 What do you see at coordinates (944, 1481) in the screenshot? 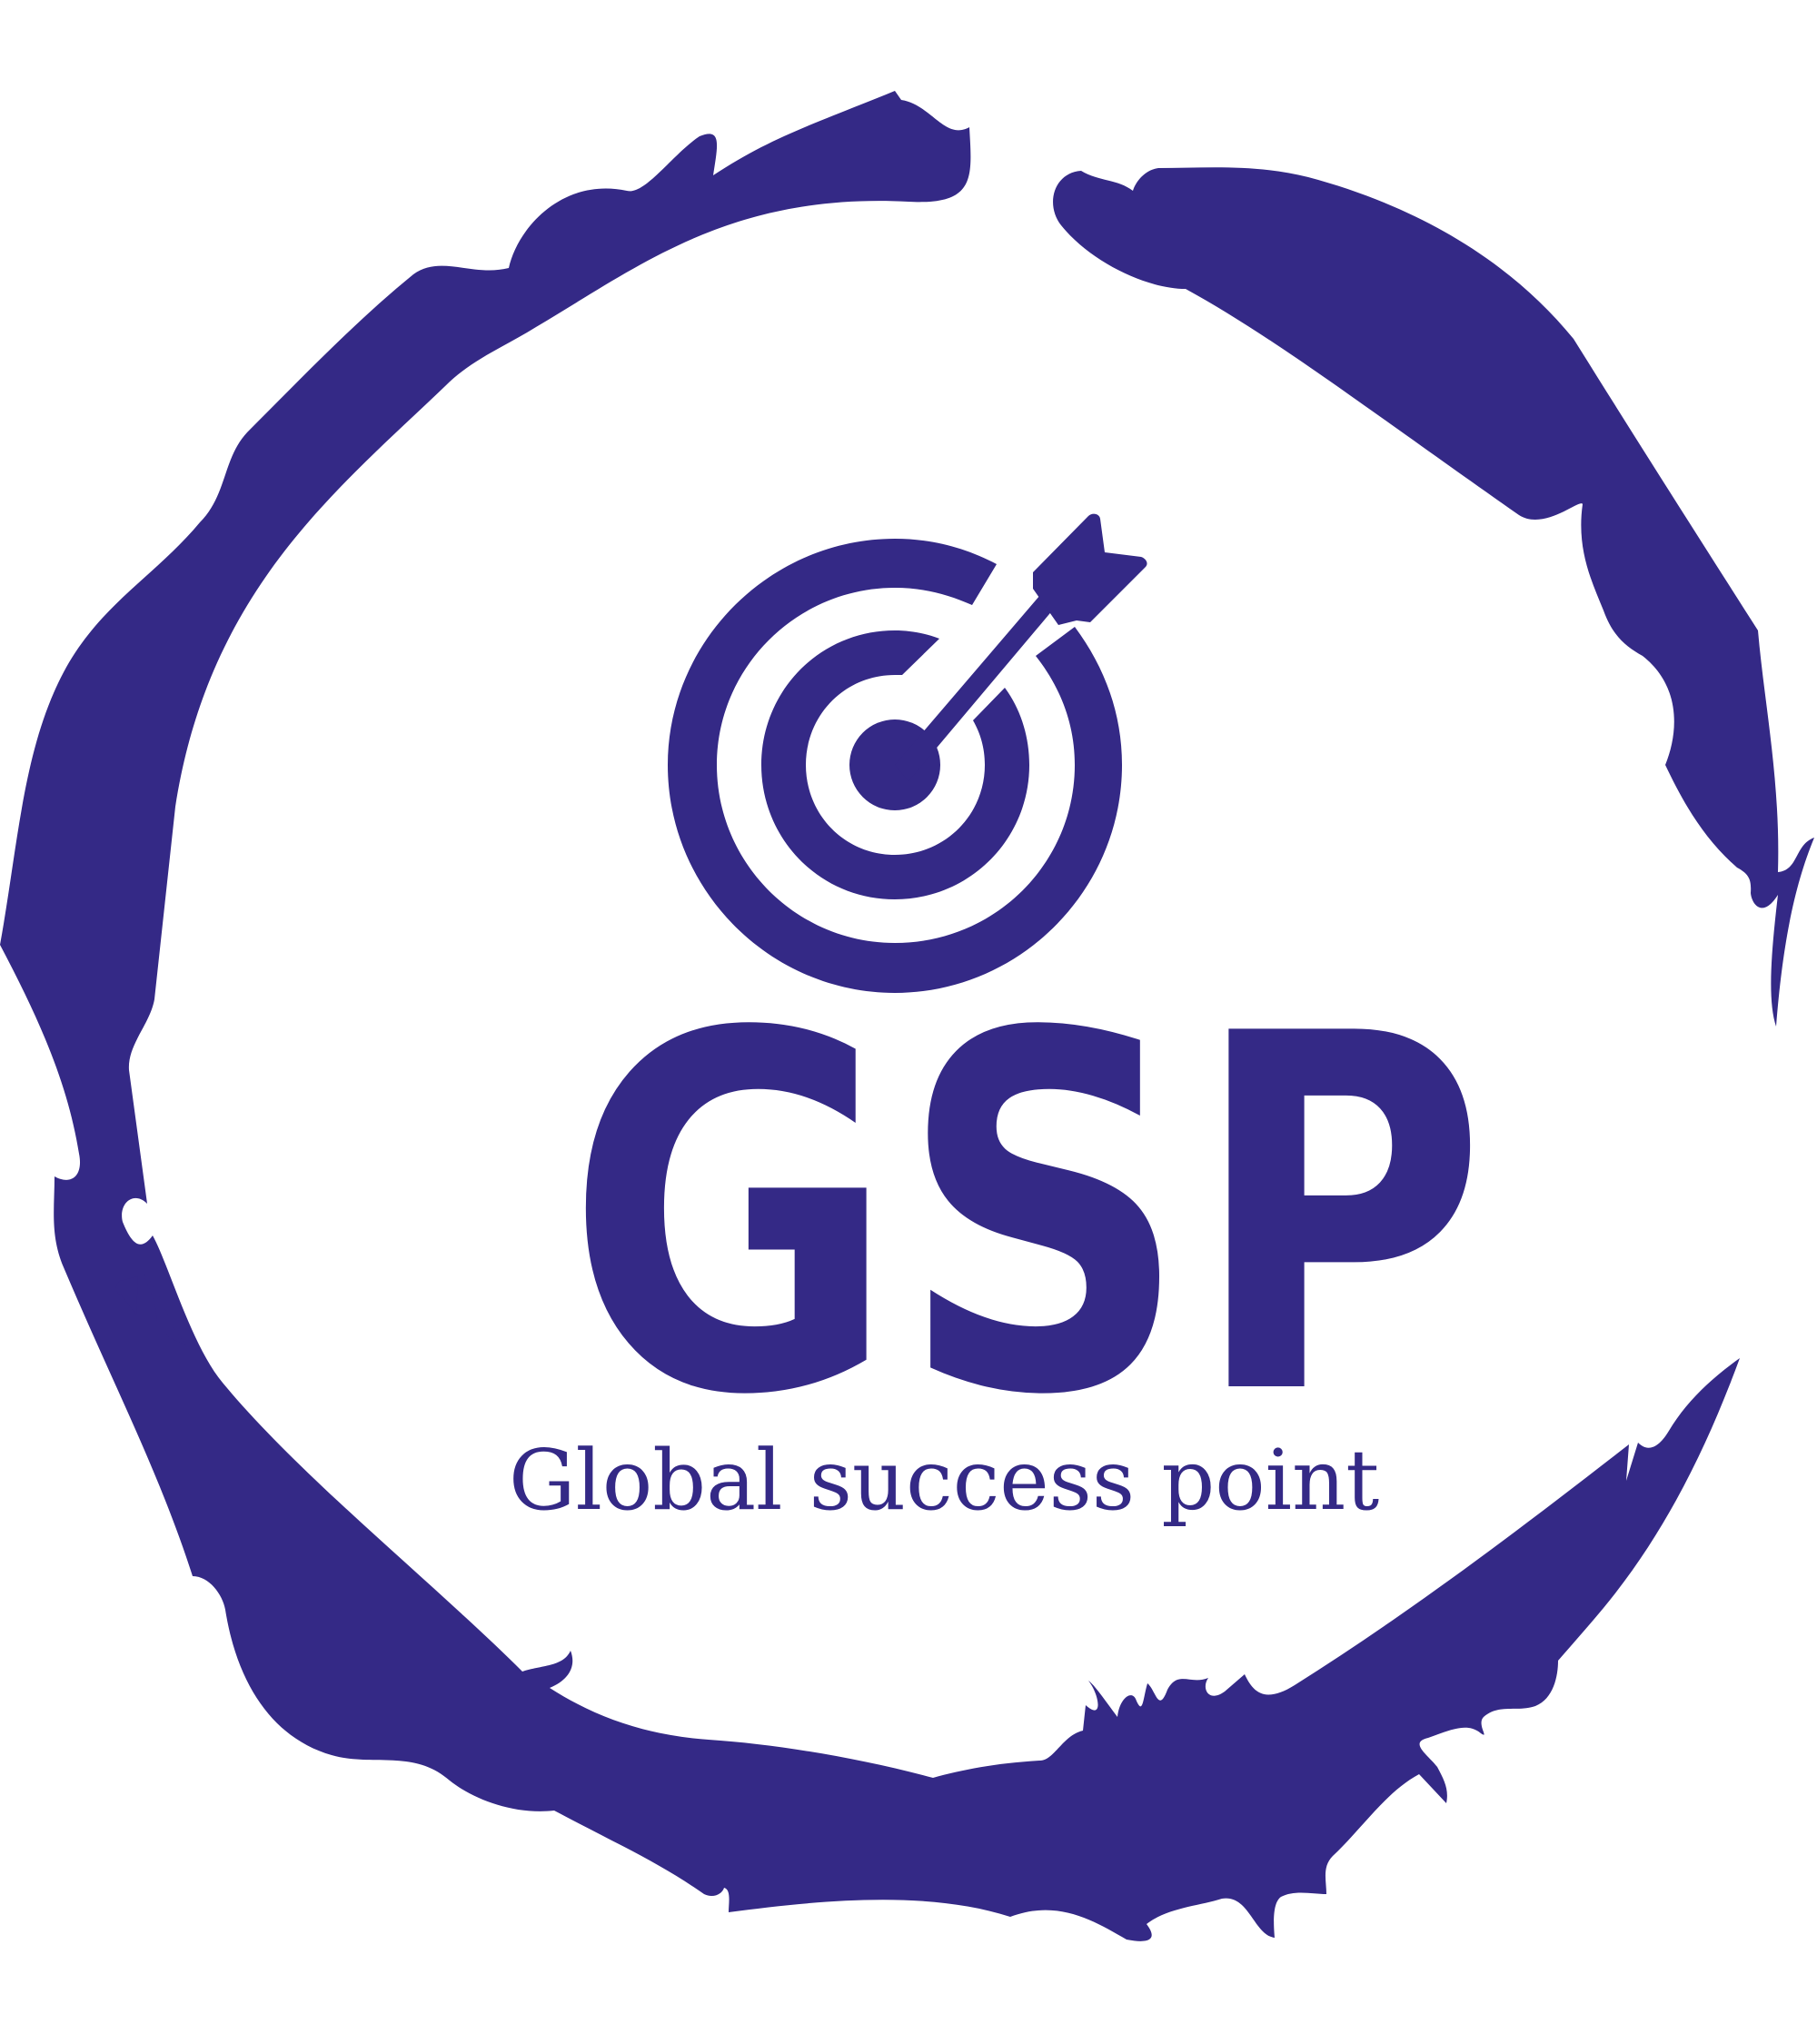
I see `brand-tagline: Global success point` at bounding box center [944, 1481].